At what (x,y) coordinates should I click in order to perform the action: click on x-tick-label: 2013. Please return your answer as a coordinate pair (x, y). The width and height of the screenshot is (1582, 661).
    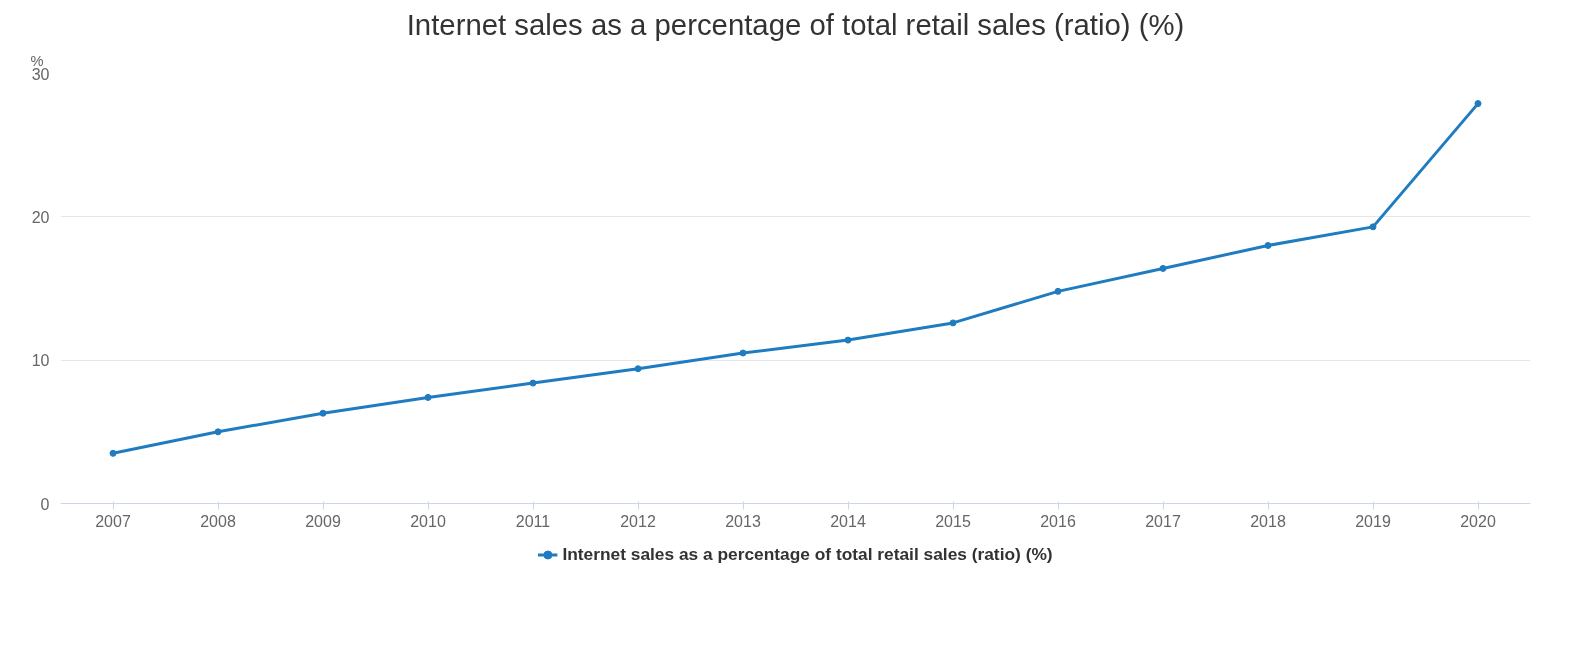
    Looking at the image, I should click on (743, 521).